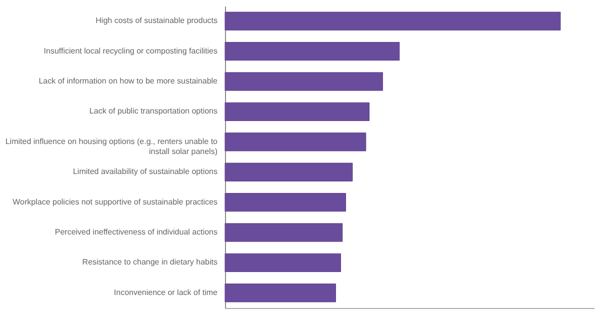 This screenshot has height=314, width=600. I want to click on y-tick-label: Insufficient local recycling or composting facilities, so click(131, 51).